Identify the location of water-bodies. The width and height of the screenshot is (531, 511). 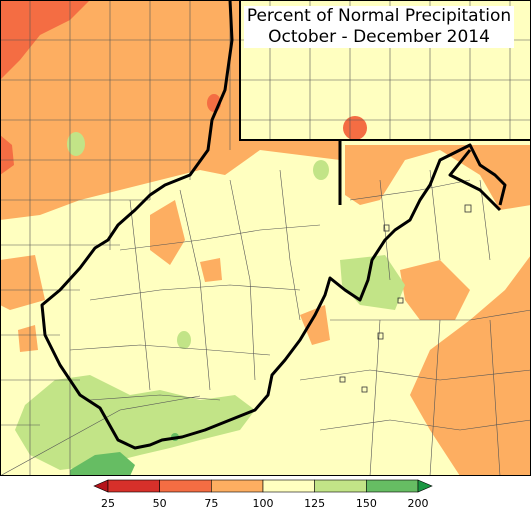
(405, 298).